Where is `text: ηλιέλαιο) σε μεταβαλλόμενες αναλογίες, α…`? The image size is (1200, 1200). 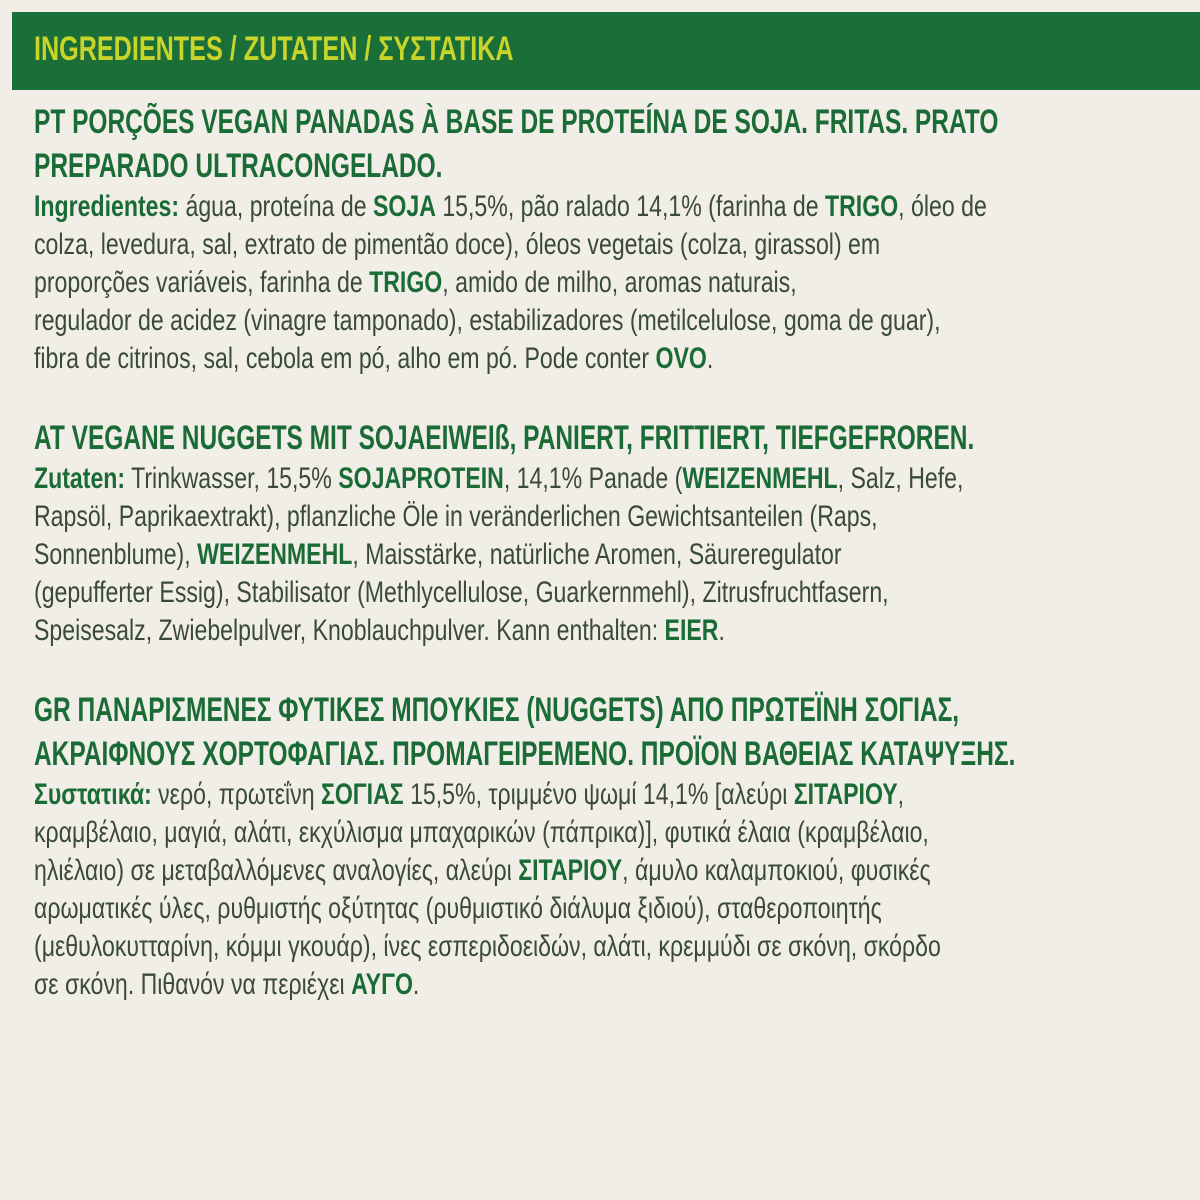 text: ηλιέλαιο) σε μεταβαλλόμενες αναλογίες, α… is located at coordinates (276, 870).